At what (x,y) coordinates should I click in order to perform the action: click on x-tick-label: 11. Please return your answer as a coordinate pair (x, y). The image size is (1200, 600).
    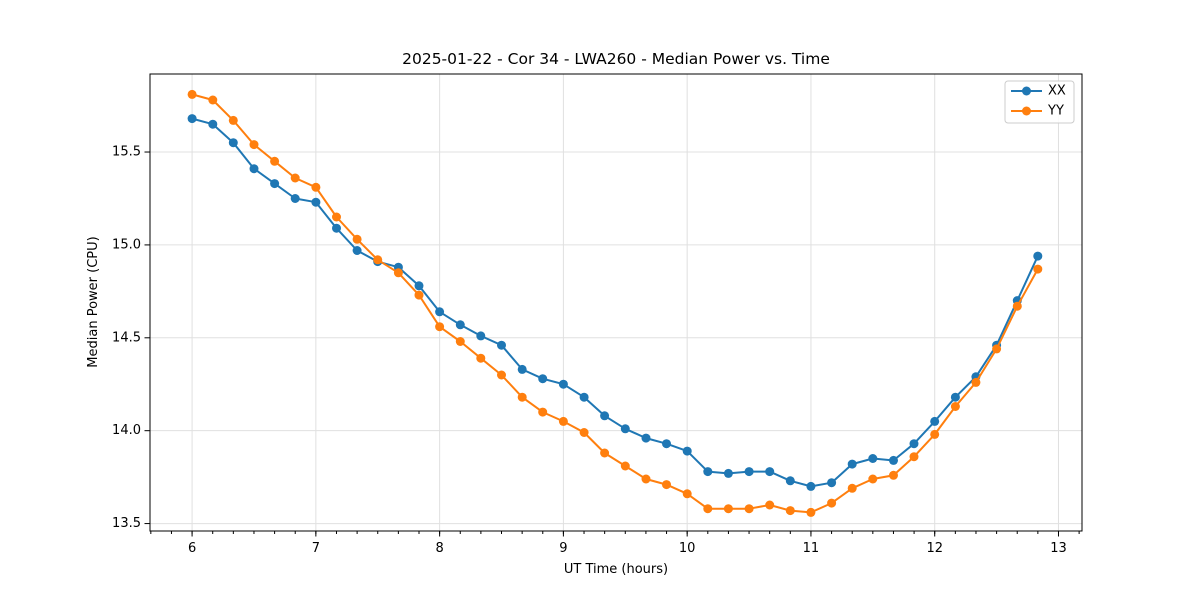
    Looking at the image, I should click on (811, 548).